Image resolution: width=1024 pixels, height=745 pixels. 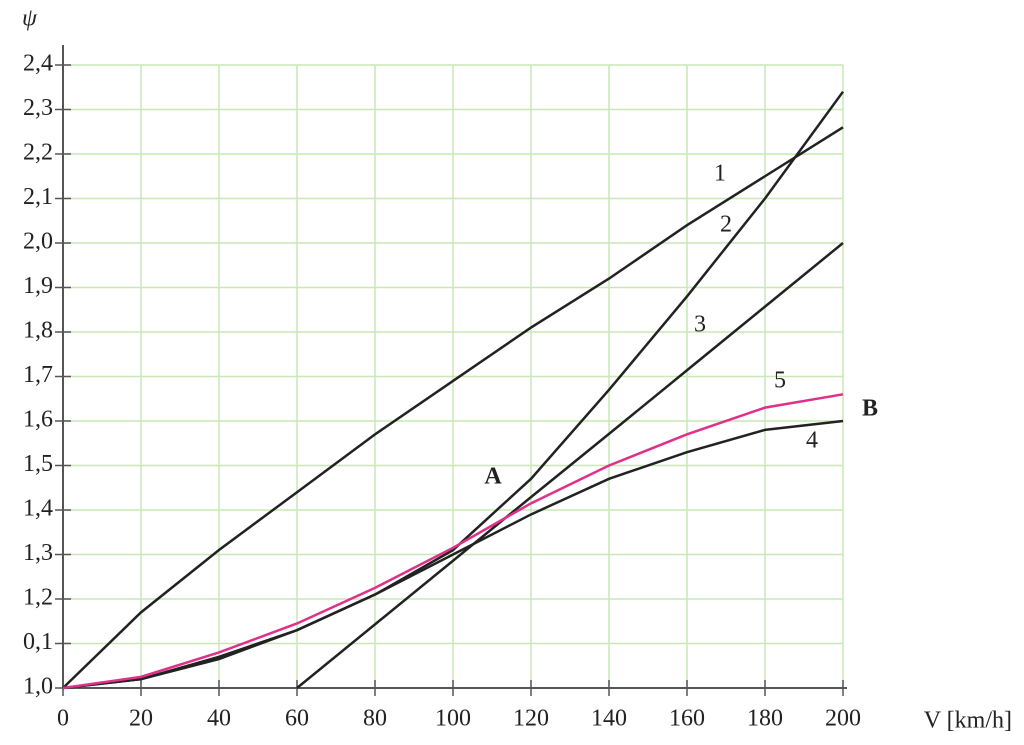 I want to click on x-tick-label: 80, so click(x=375, y=719).